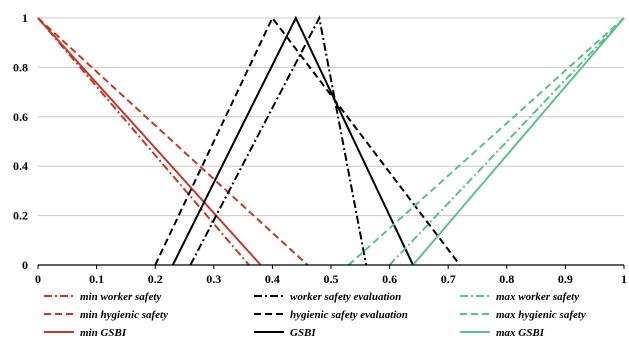 The height and width of the screenshot is (343, 629). What do you see at coordinates (303, 333) in the screenshot?
I see `legend-label-5: GSBI` at bounding box center [303, 333].